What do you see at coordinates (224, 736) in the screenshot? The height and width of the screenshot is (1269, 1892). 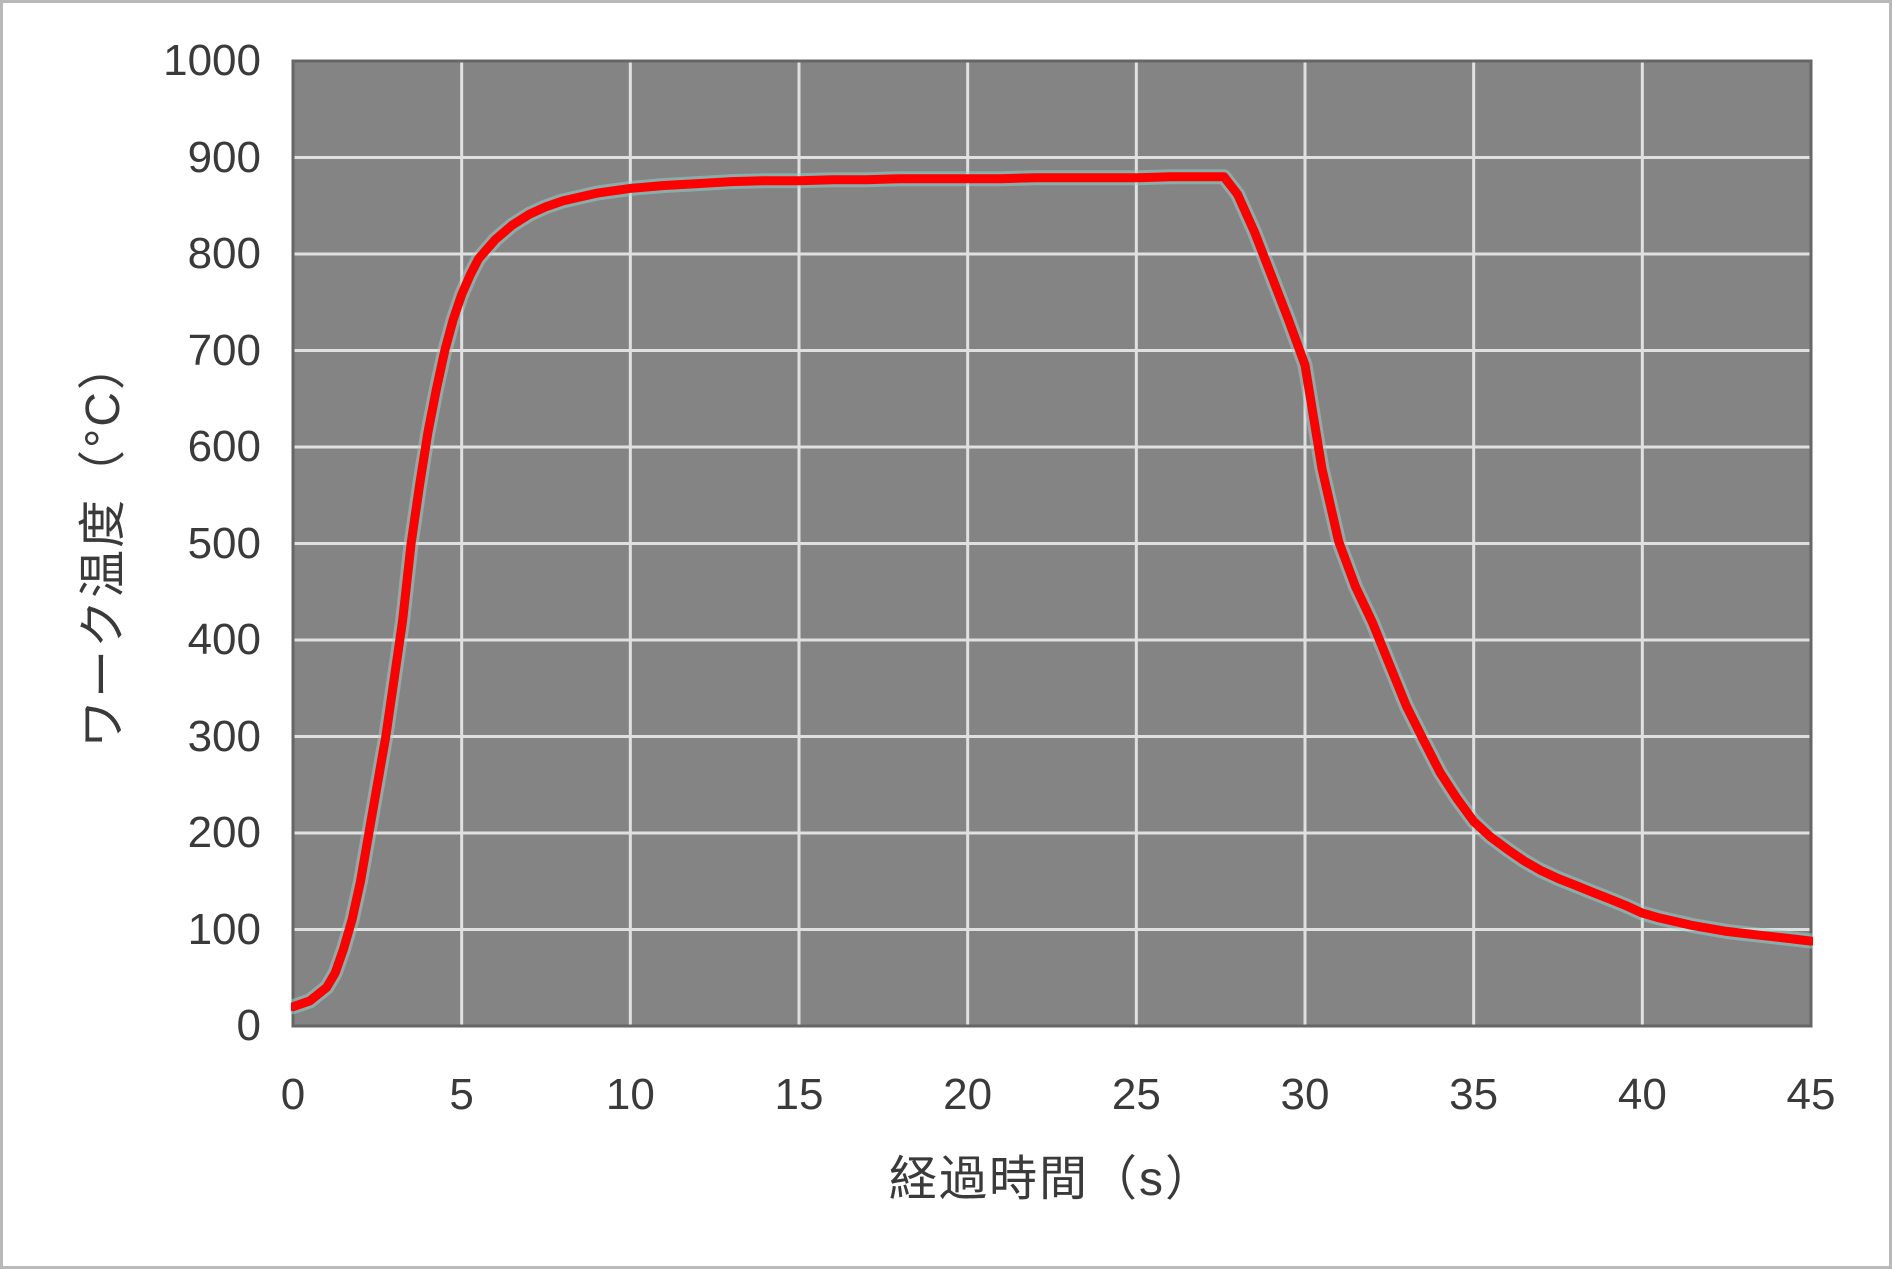 I see `y-tick-label: 300` at bounding box center [224, 736].